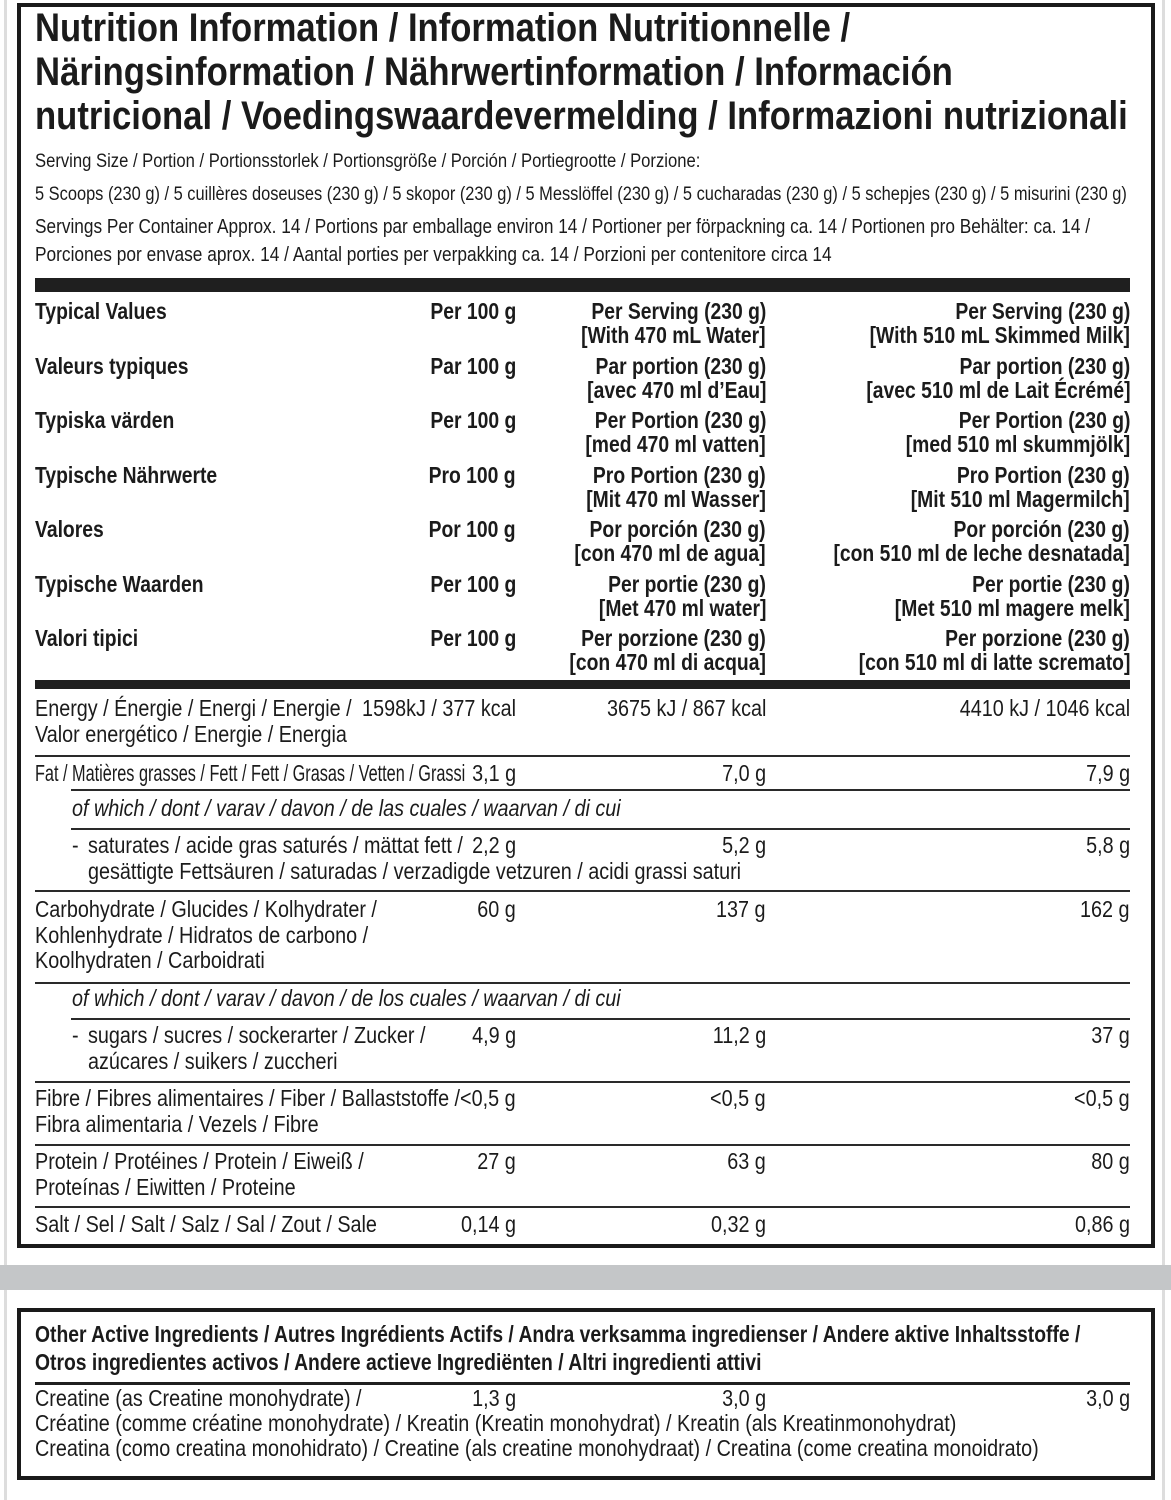 This screenshot has width=1171, height=1500. I want to click on value-serving-sugars: 11,2 g, so click(739, 1035).